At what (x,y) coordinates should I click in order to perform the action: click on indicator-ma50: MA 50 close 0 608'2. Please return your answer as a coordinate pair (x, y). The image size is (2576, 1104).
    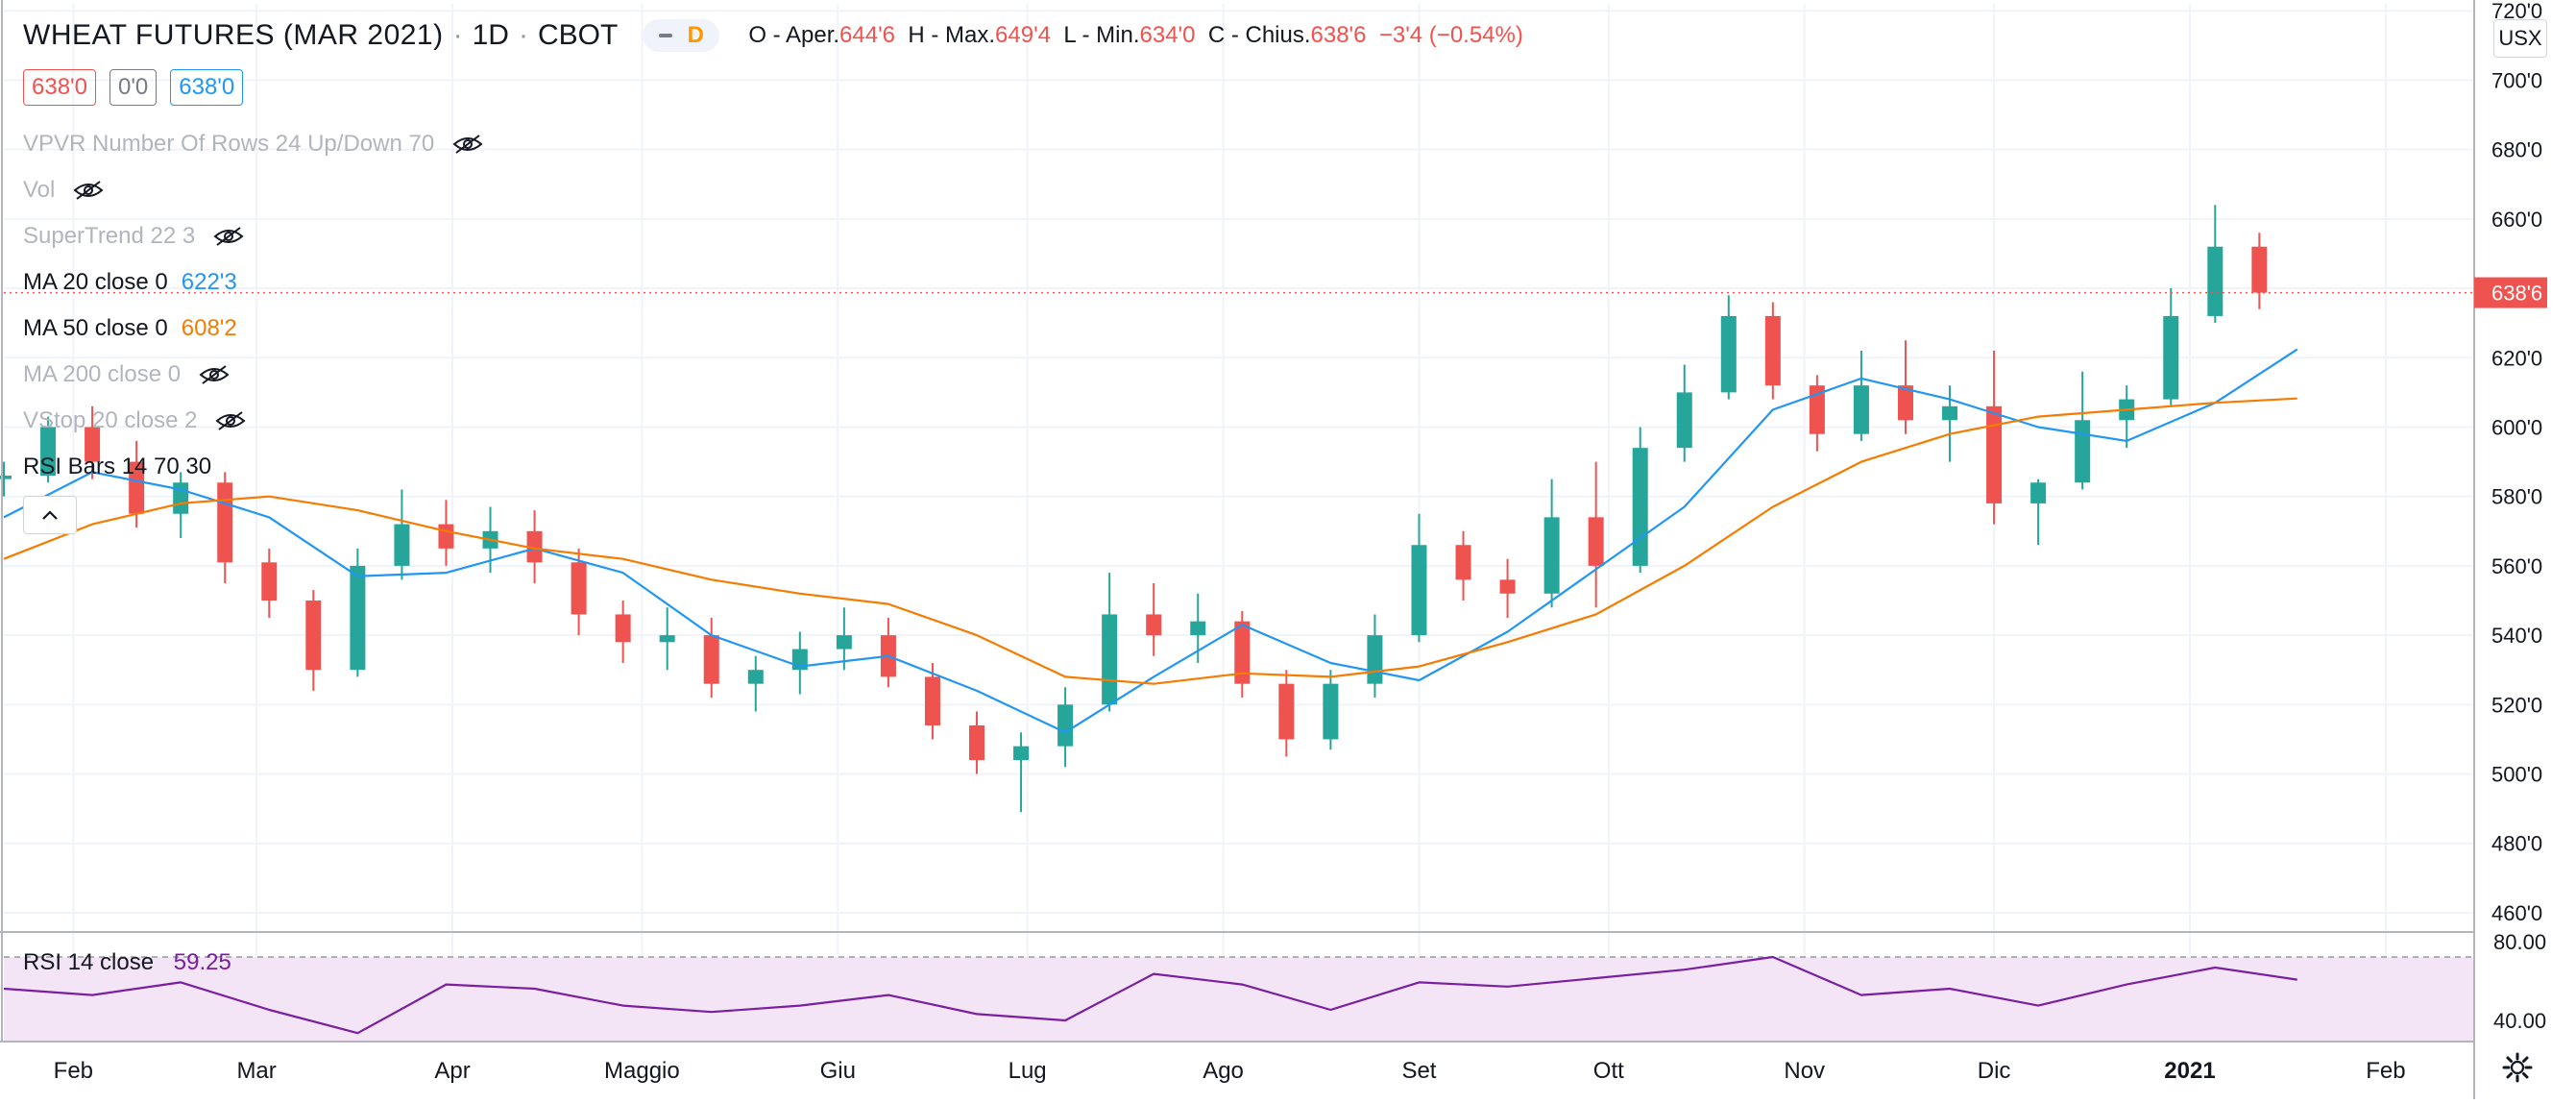
    Looking at the image, I should click on (130, 328).